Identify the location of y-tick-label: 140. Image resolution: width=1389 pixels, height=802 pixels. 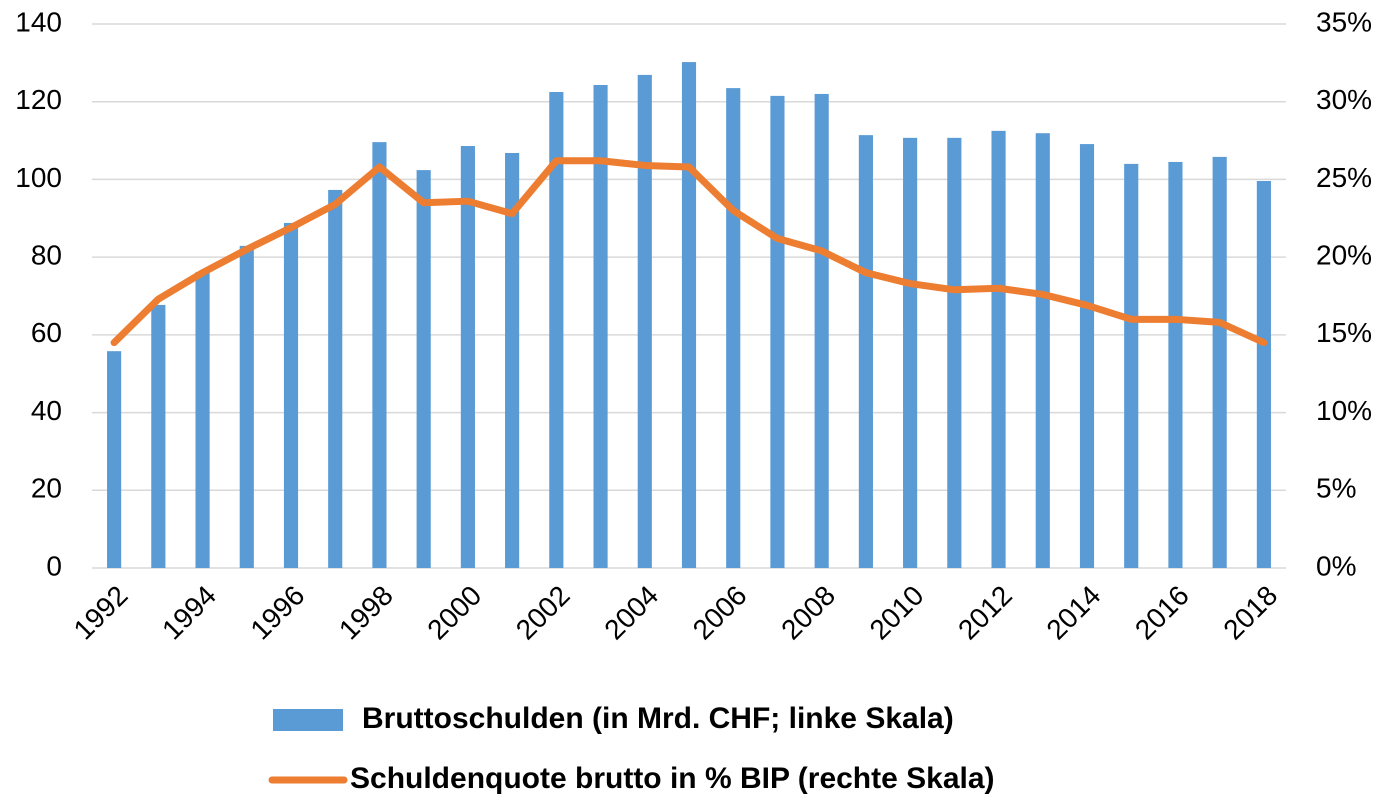
(38, 21).